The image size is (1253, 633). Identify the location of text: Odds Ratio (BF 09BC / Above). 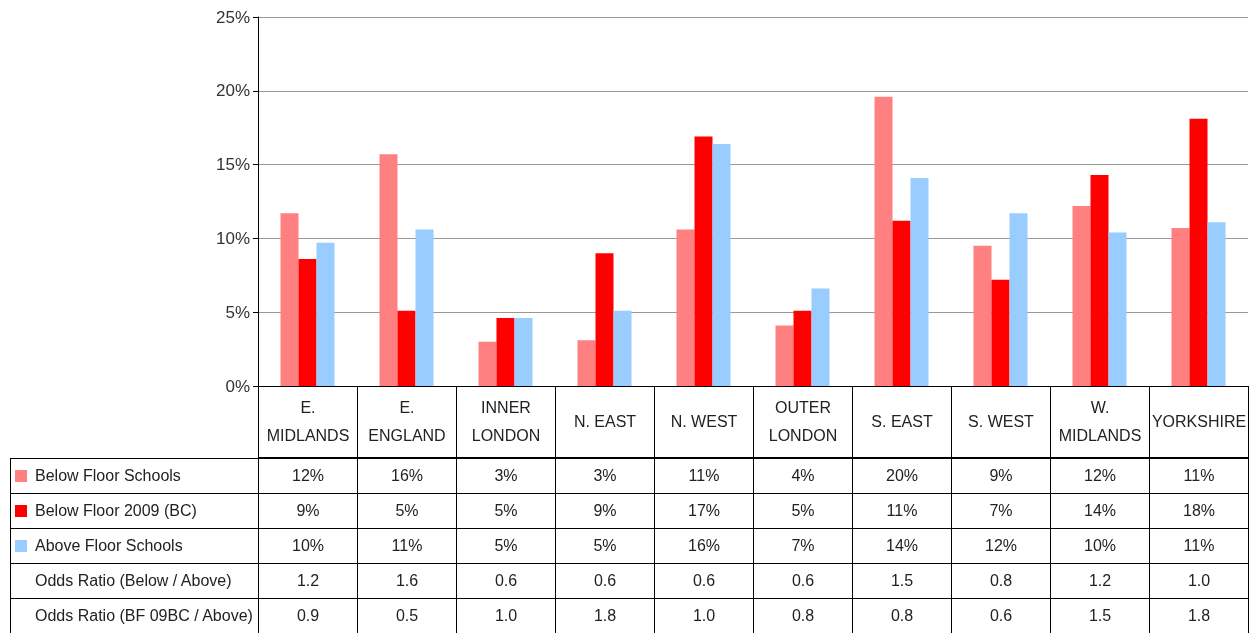
(144, 616).